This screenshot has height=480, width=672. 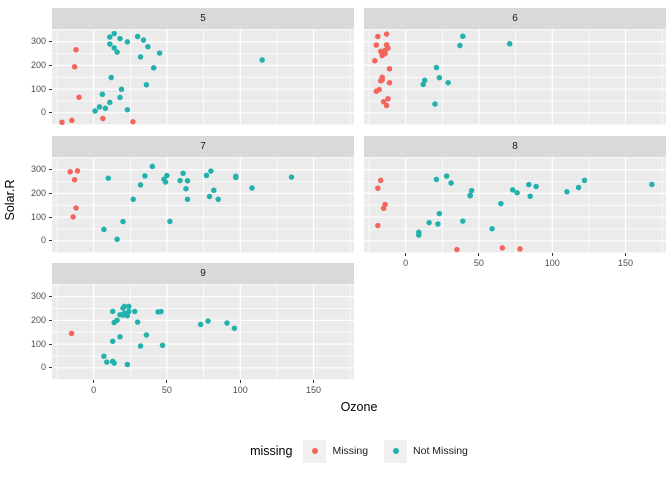 I want to click on facet-9: 9 0 100 200 300 0 50 100 150, so click(x=192, y=329).